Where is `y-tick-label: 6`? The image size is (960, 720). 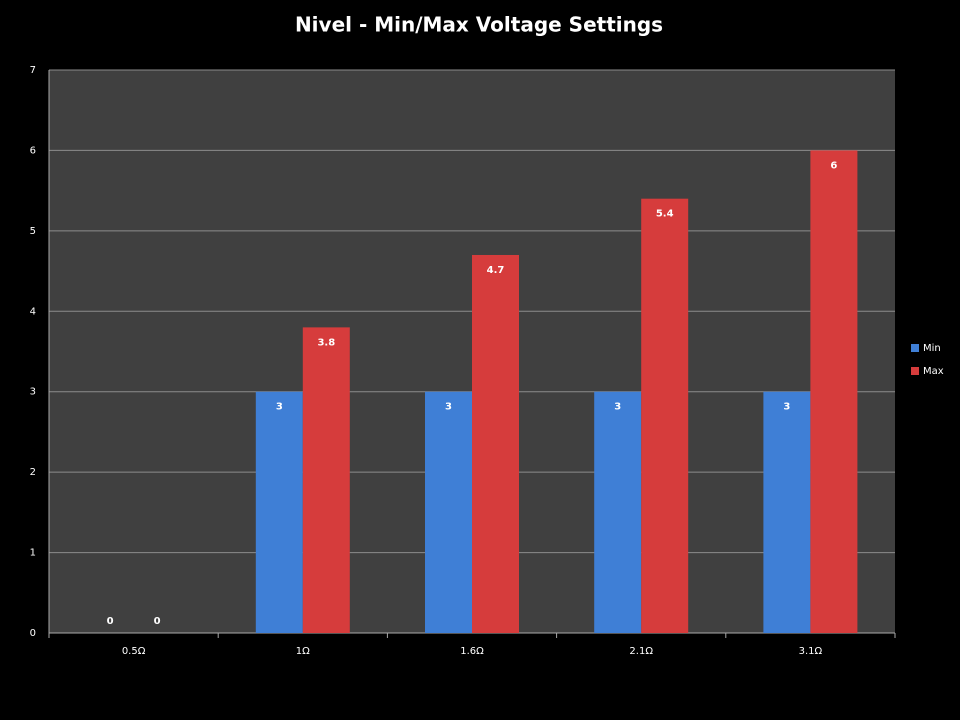 y-tick-label: 6 is located at coordinates (33, 150).